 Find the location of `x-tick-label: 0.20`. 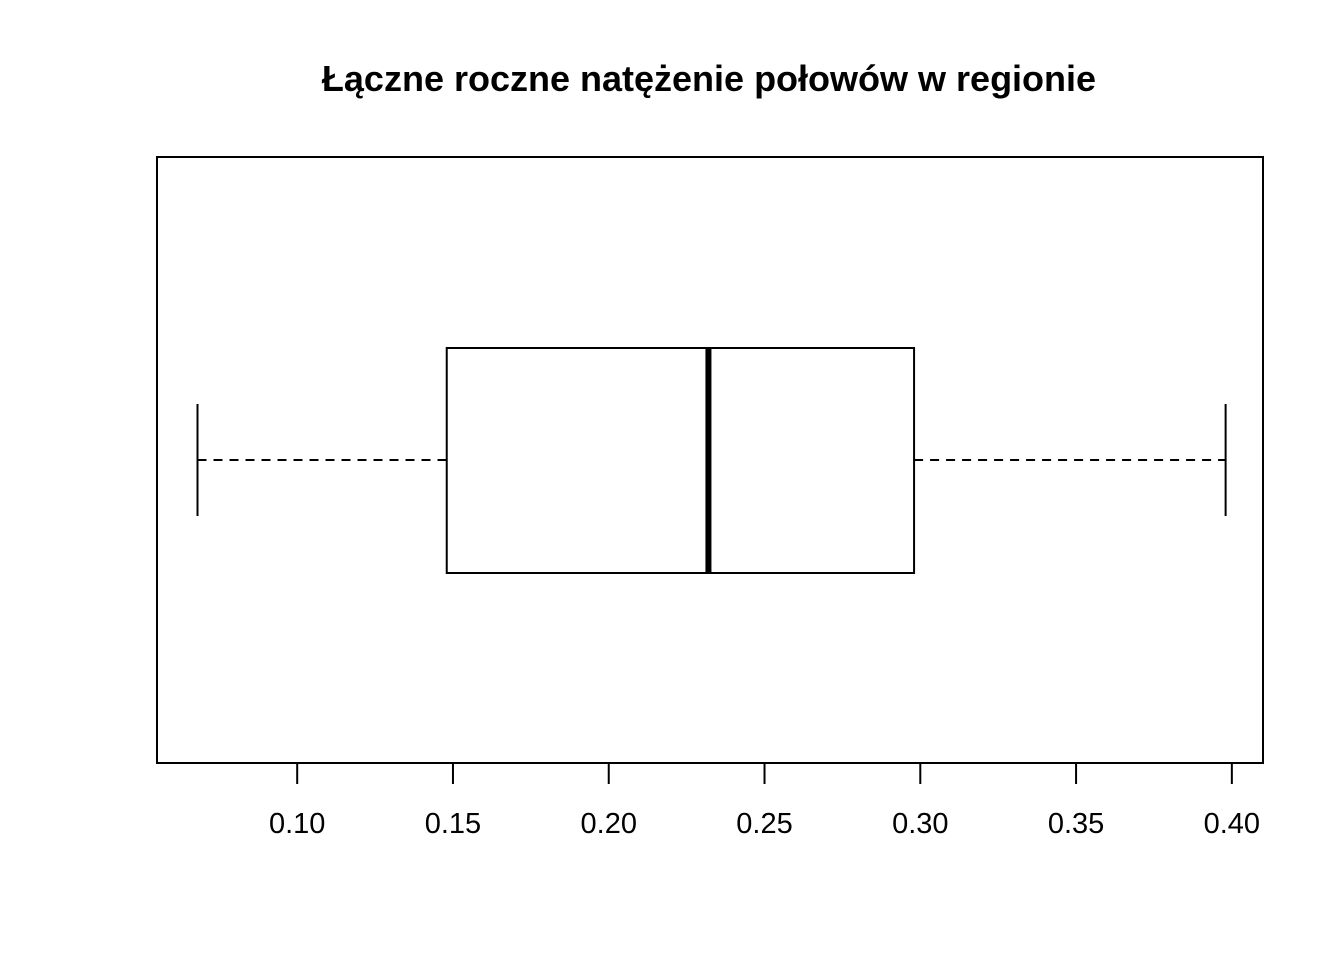

x-tick-label: 0.20 is located at coordinates (609, 824).